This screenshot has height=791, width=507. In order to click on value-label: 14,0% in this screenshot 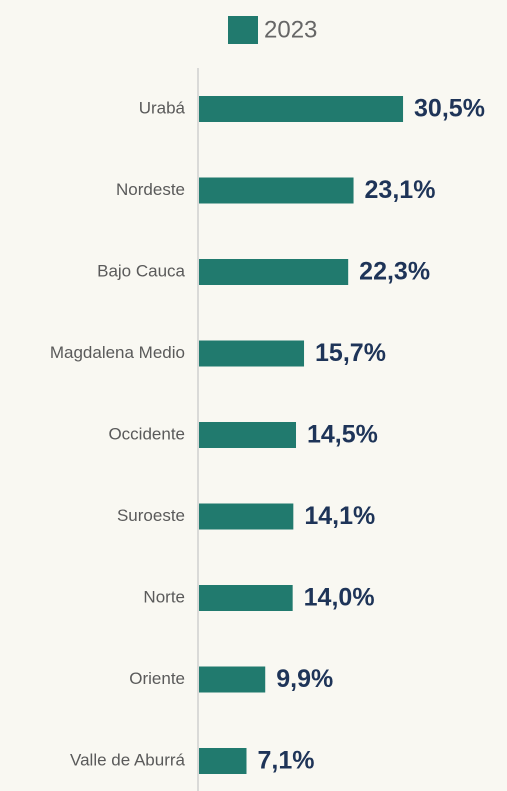, I will do `click(339, 598)`.